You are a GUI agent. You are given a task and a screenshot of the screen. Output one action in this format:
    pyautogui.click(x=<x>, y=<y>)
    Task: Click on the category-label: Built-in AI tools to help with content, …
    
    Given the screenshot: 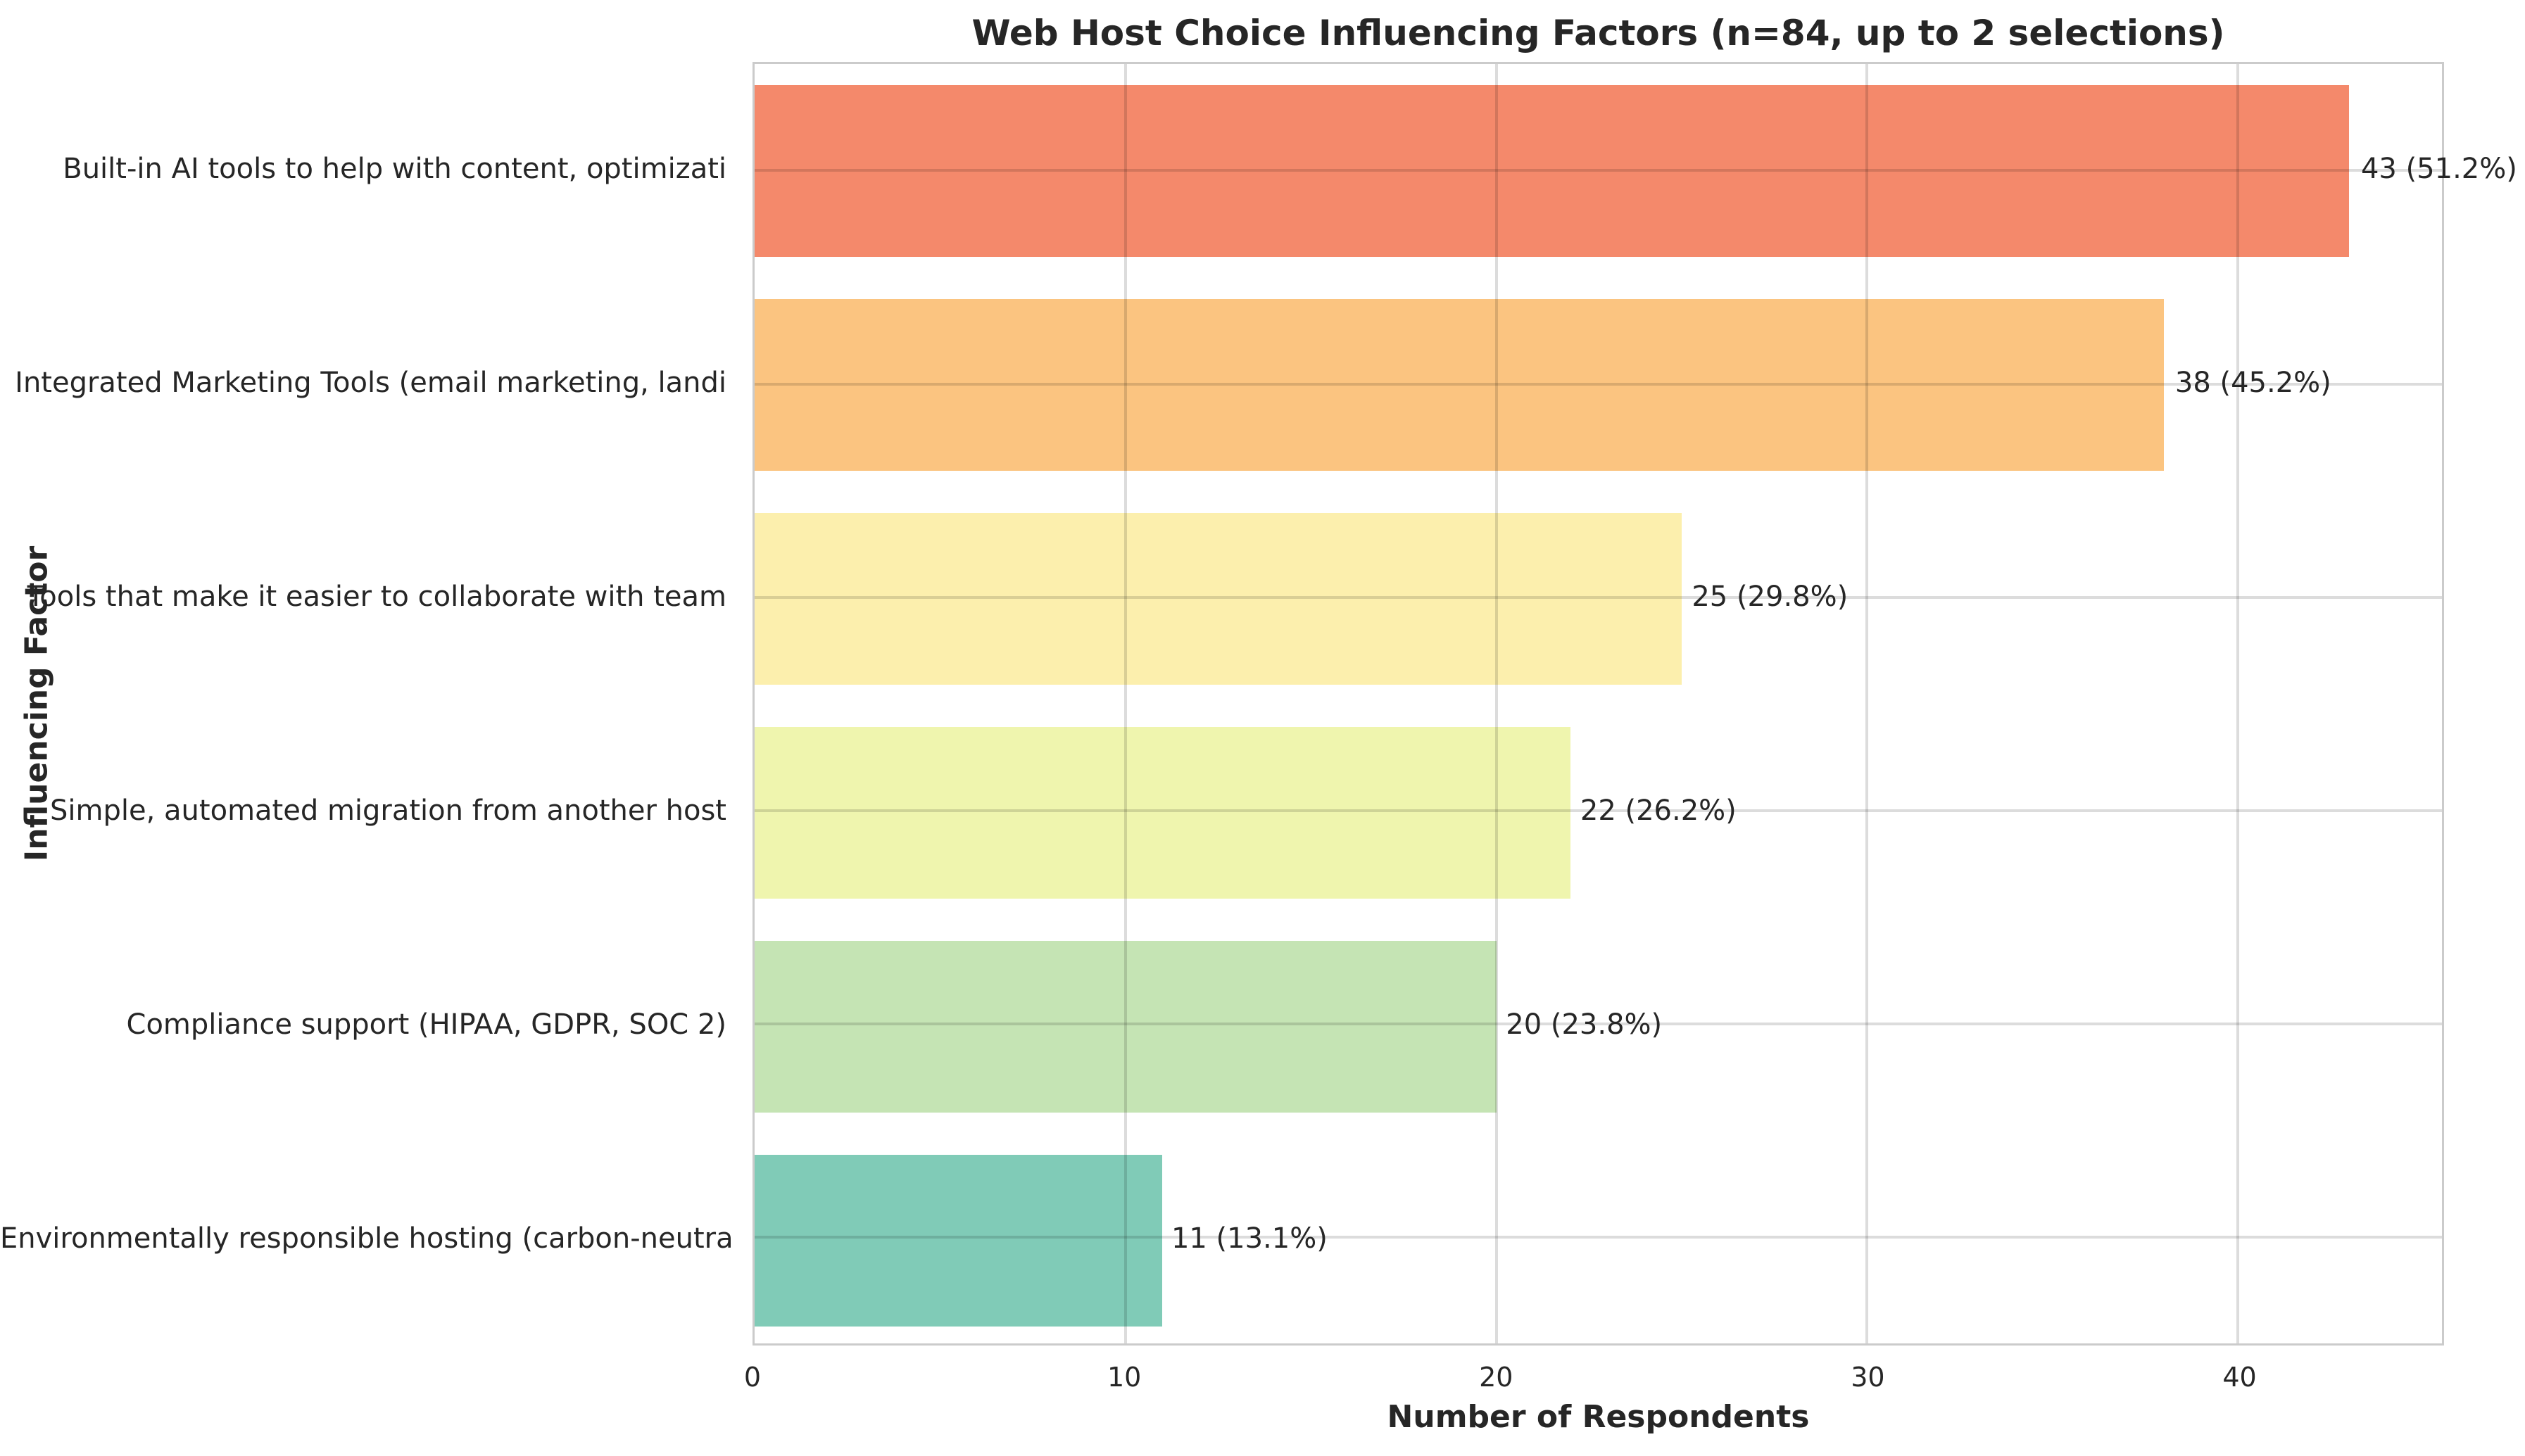 What is the action you would take?
    pyautogui.click(x=394, y=169)
    